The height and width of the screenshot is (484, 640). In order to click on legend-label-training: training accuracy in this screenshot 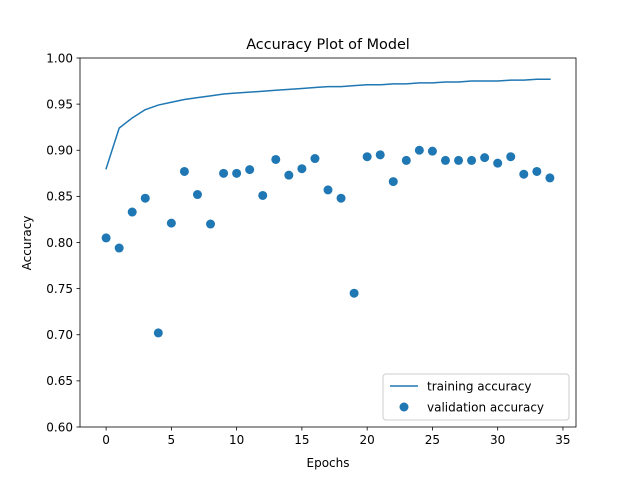, I will do `click(479, 387)`.